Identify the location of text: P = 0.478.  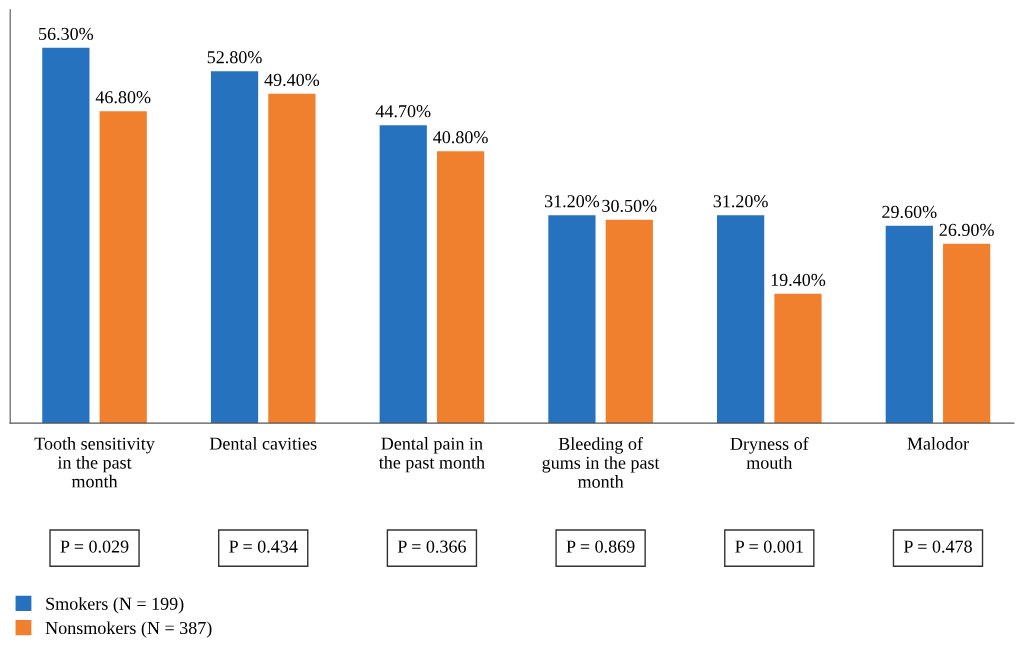
(937, 546).